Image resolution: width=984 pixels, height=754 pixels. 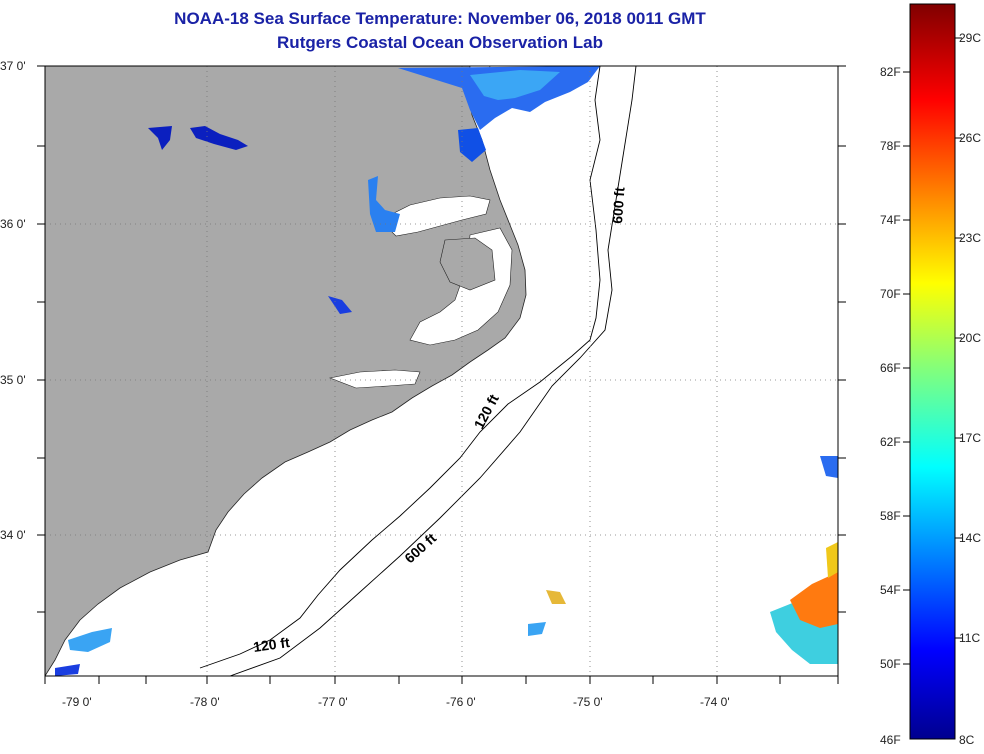 What do you see at coordinates (77, 702) in the screenshot?
I see `lon-label-79: -79 0'` at bounding box center [77, 702].